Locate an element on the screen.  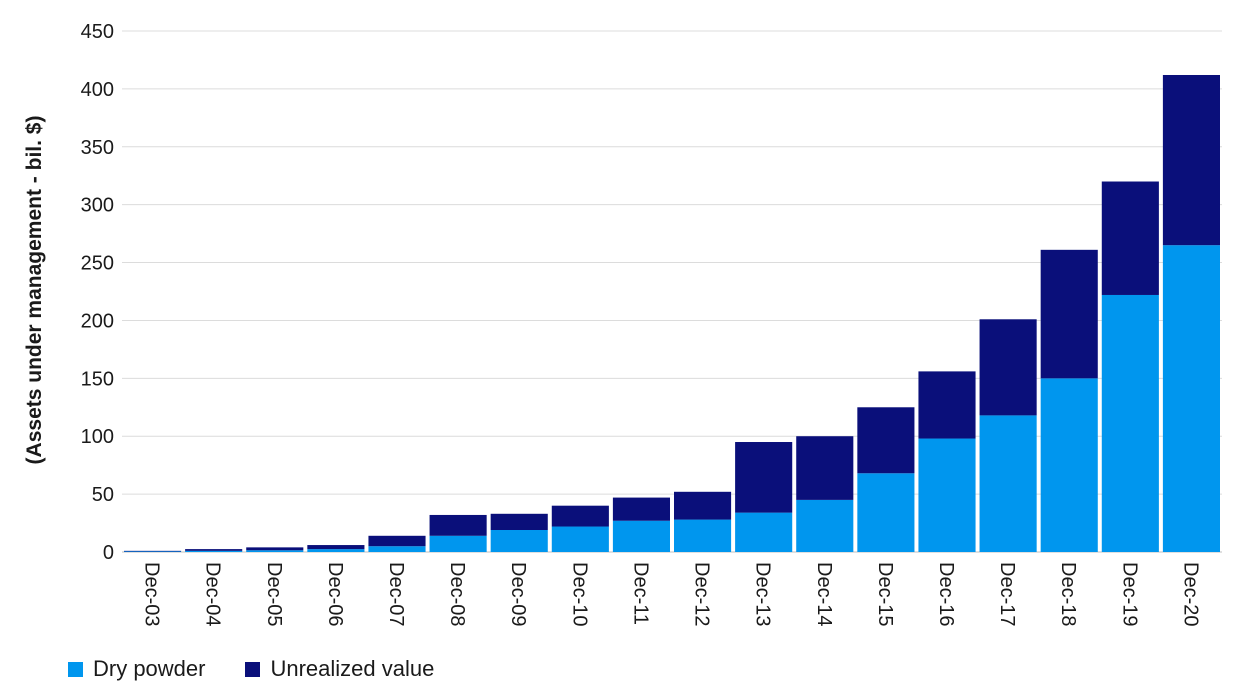
y-tick-label-400: 400 is located at coordinates (97, 90).